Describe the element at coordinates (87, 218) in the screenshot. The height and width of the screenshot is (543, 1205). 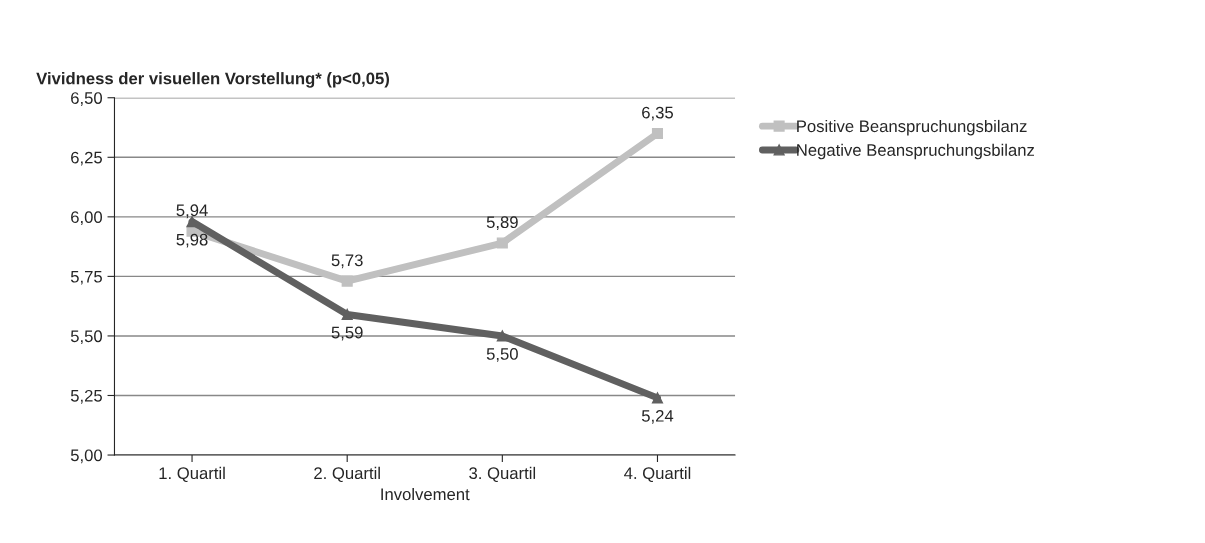
I see `y-tick-label: 6,00` at that location.